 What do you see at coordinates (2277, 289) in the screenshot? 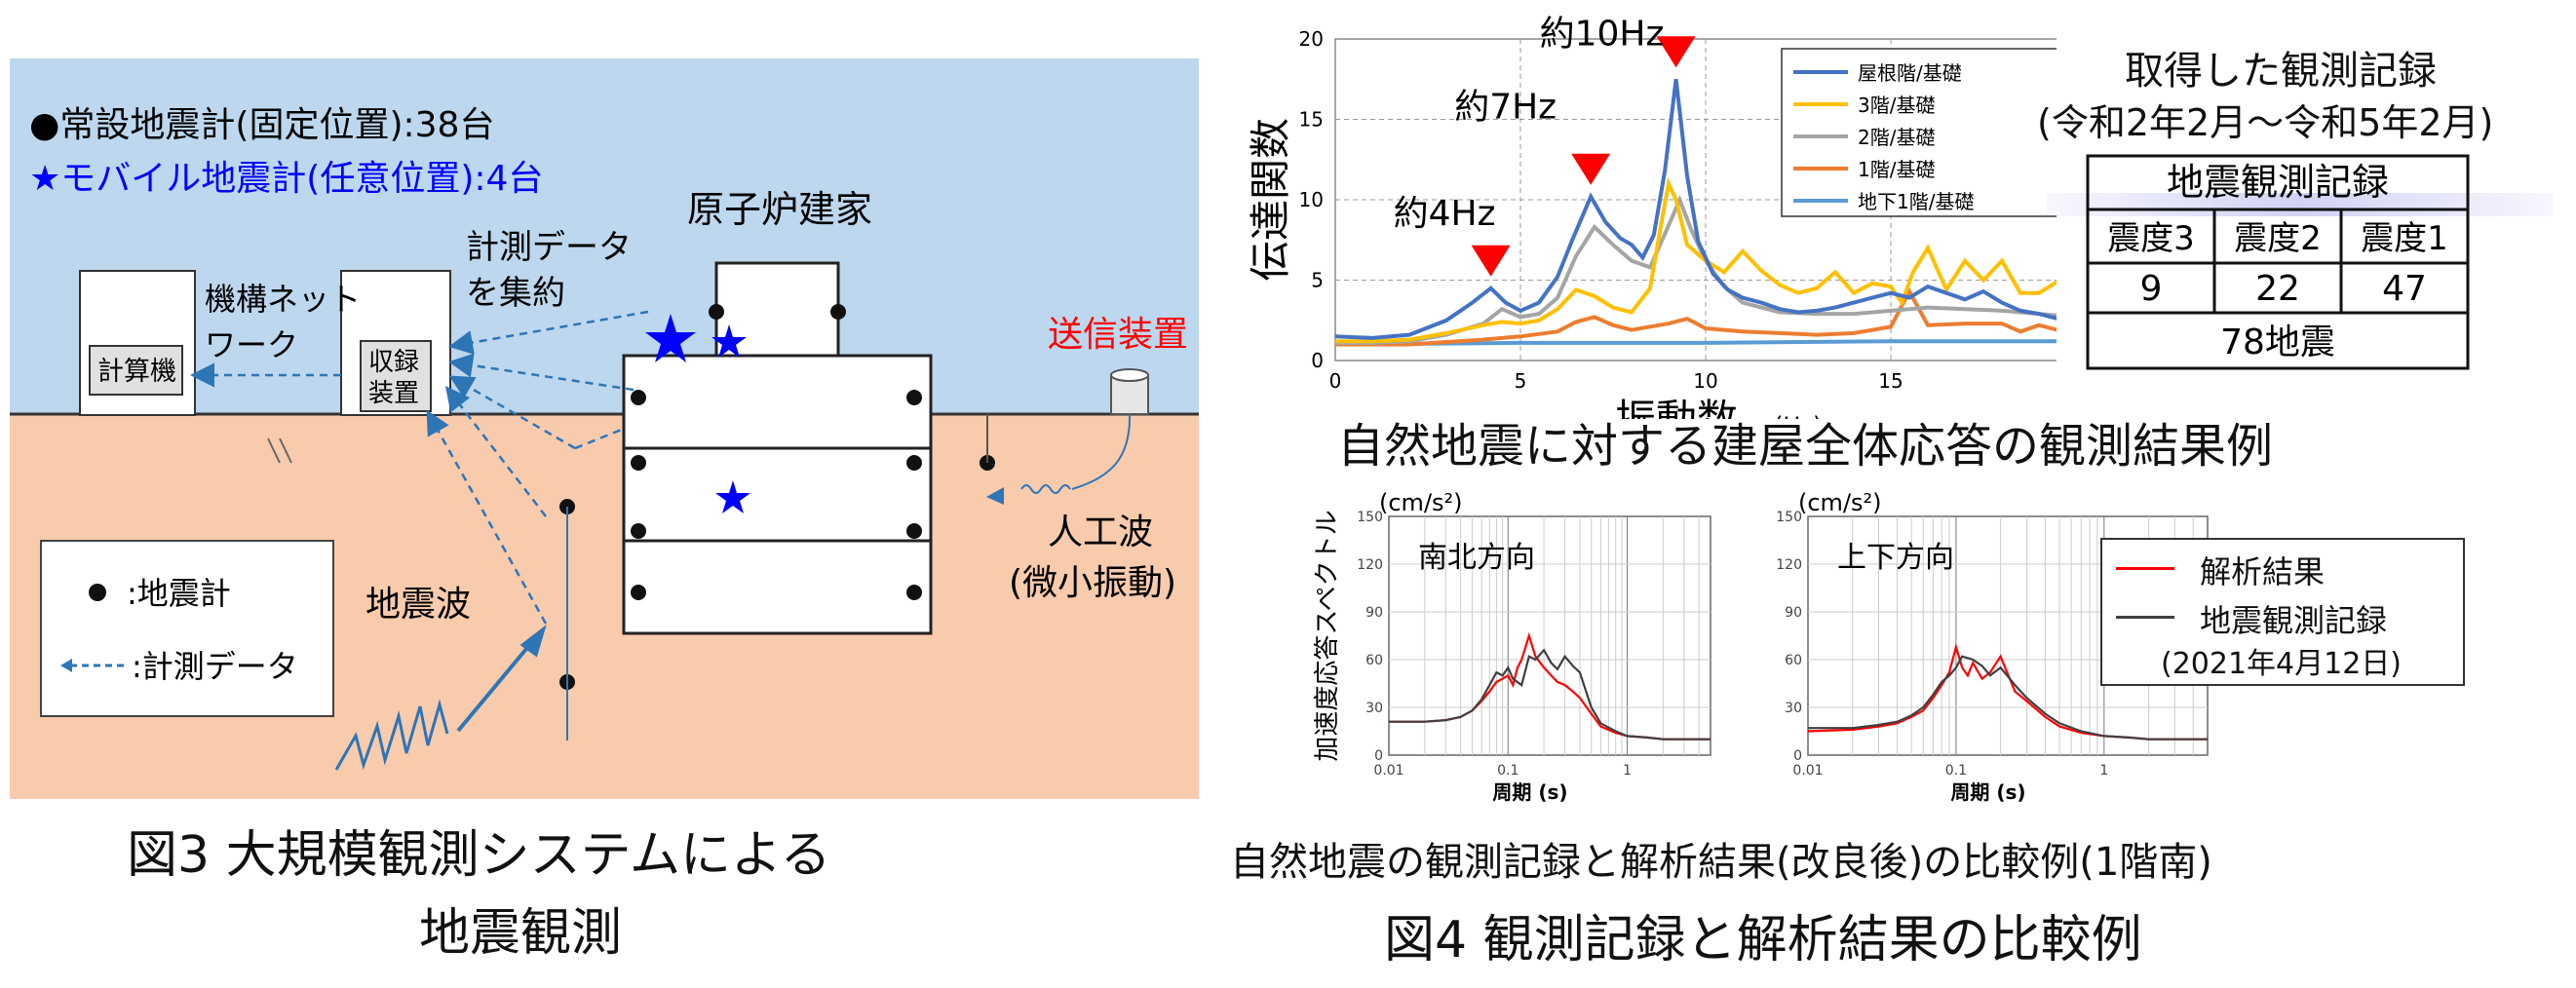
I see `table-val-2: 22` at bounding box center [2277, 289].